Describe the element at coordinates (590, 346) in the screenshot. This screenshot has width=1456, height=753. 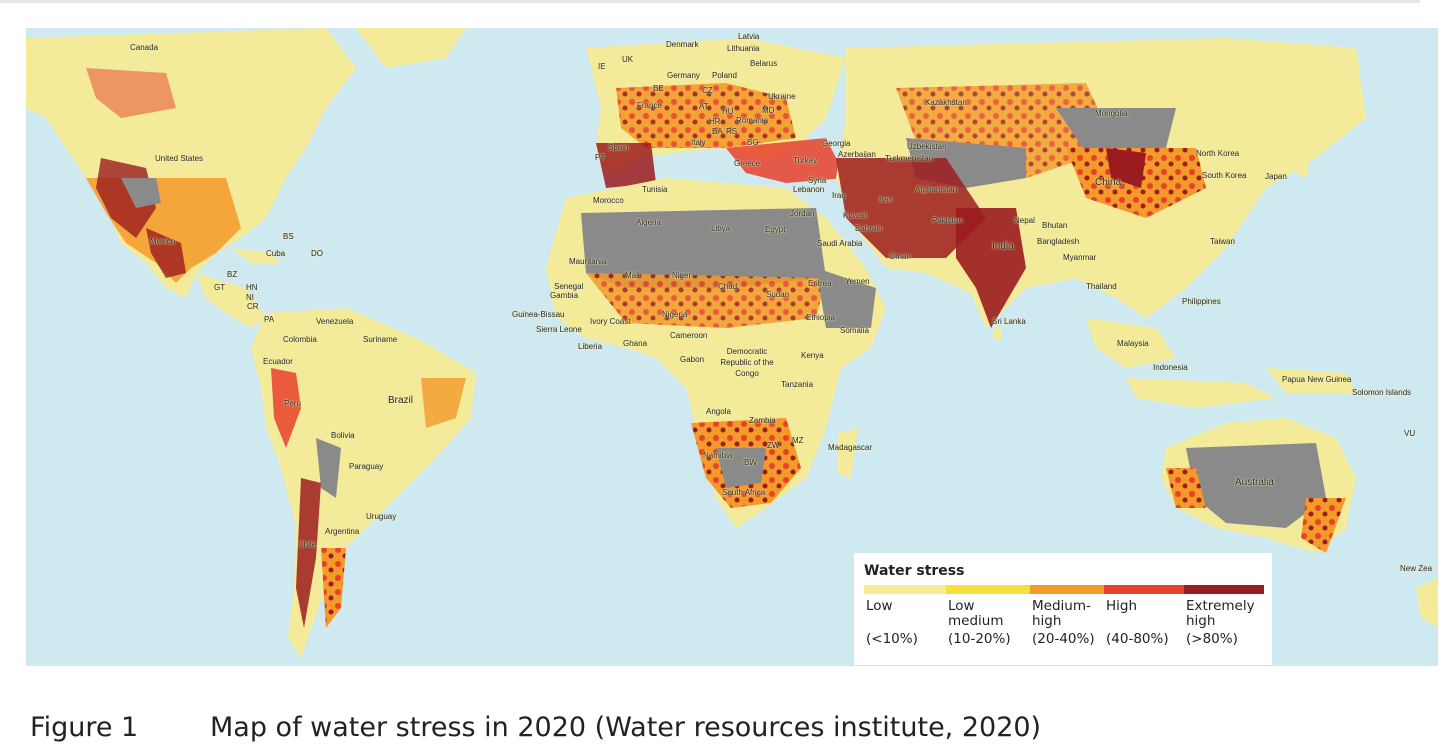
I see `map-label: Liberia` at that location.